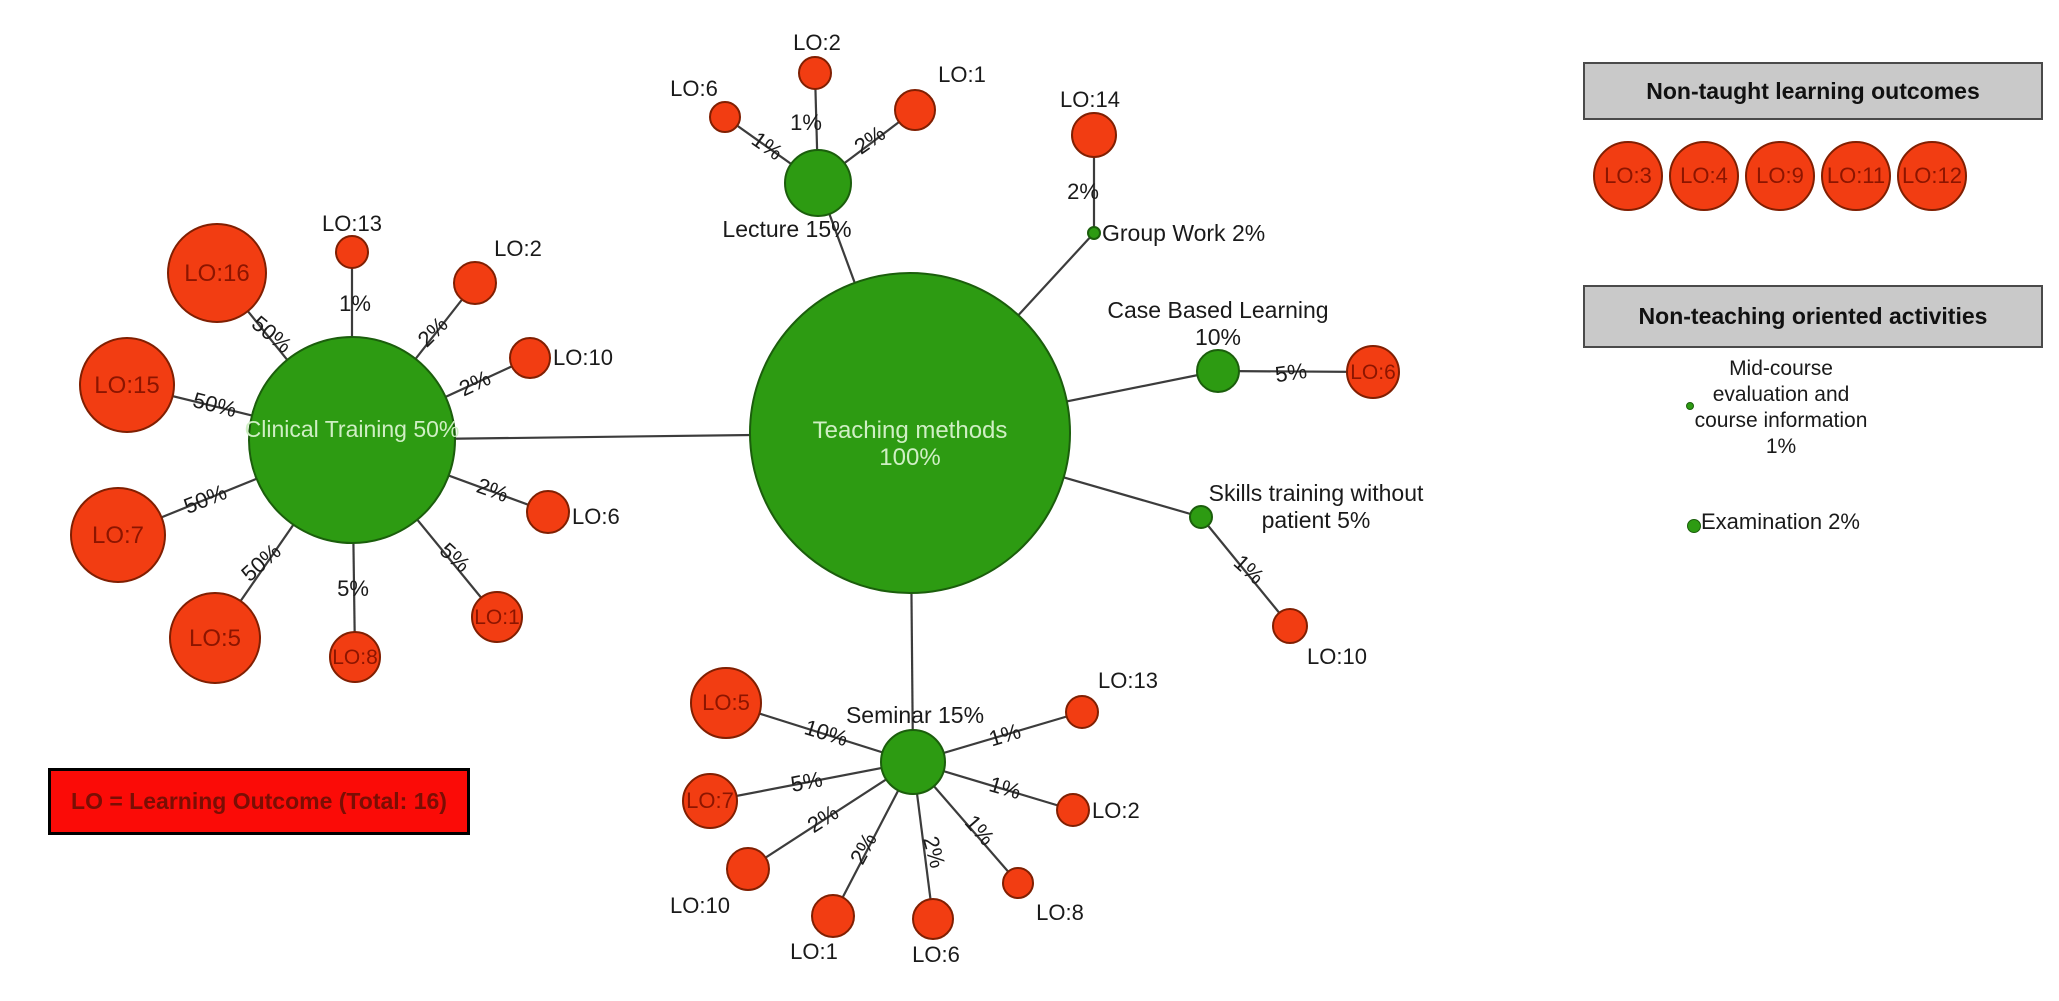 The width and height of the screenshot is (2059, 1001). I want to click on node-label-clinical: Clinical Training 50%, so click(352, 429).